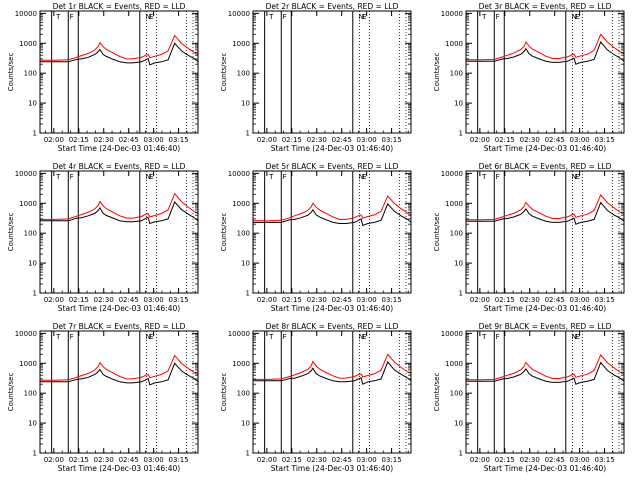  What do you see at coordinates (119, 326) in the screenshot?
I see `panel-title: Det 7r BLACK = Events, RED = LLD` at bounding box center [119, 326].